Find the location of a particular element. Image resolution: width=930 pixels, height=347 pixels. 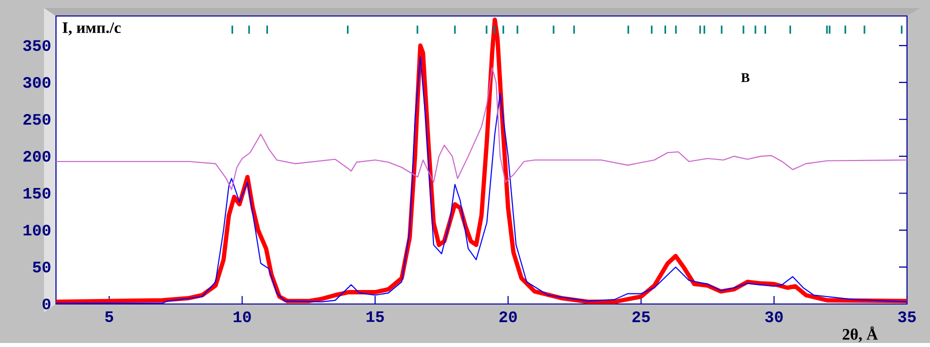

annotation: В is located at coordinates (745, 77).